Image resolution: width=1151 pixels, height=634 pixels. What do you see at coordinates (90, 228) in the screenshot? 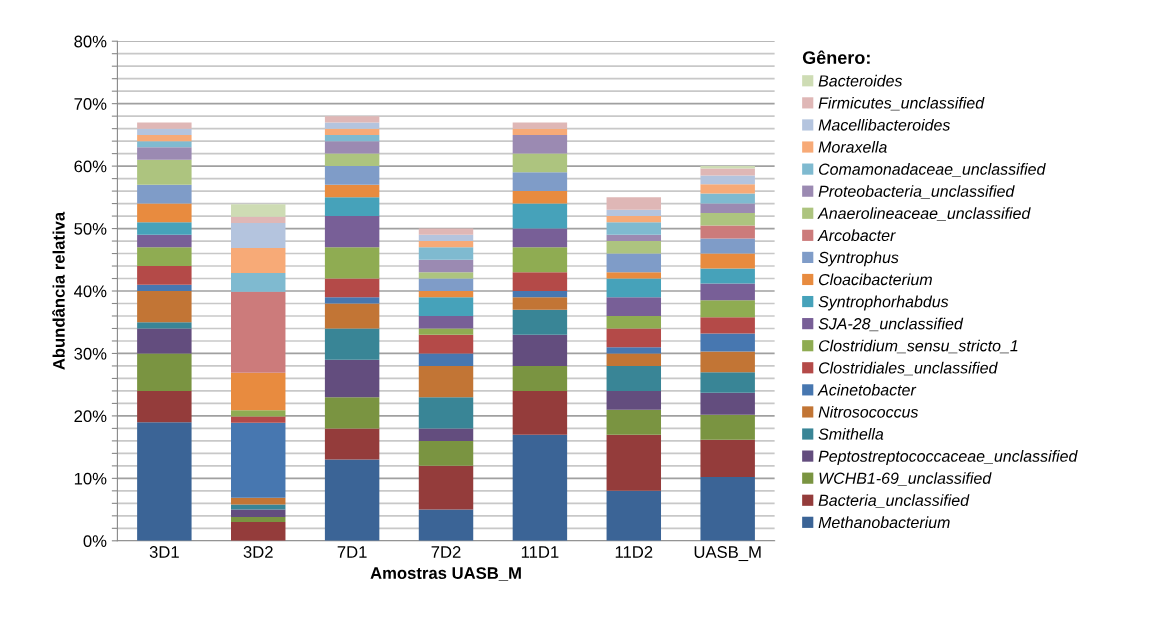
I see `y-tick-label: 50%` at bounding box center [90, 228].